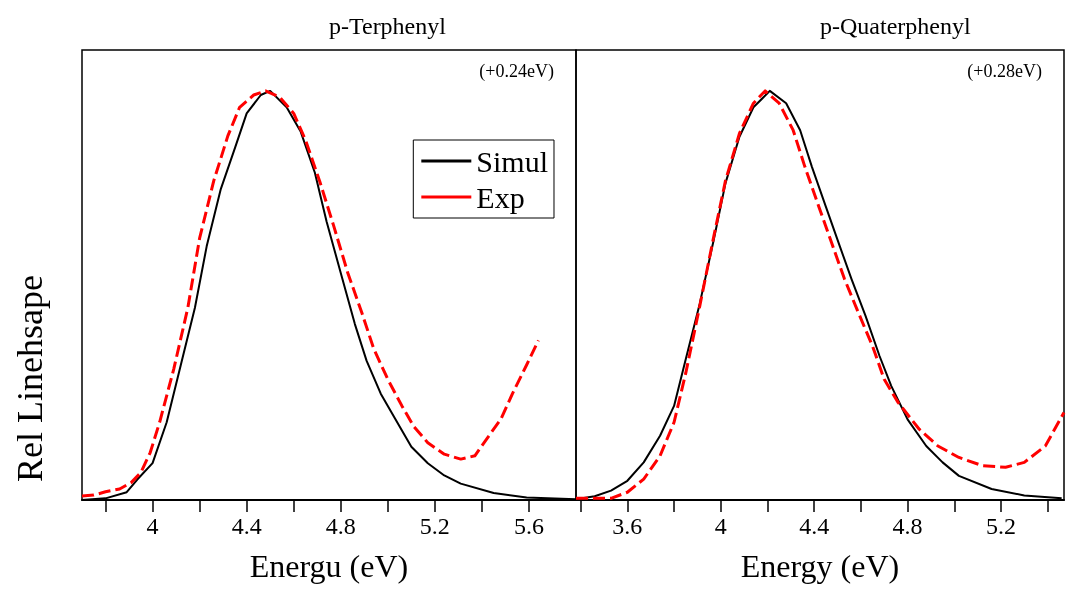 This screenshot has width=1066, height=595. I want to click on x-tick-label: 3.6, so click(627, 526).